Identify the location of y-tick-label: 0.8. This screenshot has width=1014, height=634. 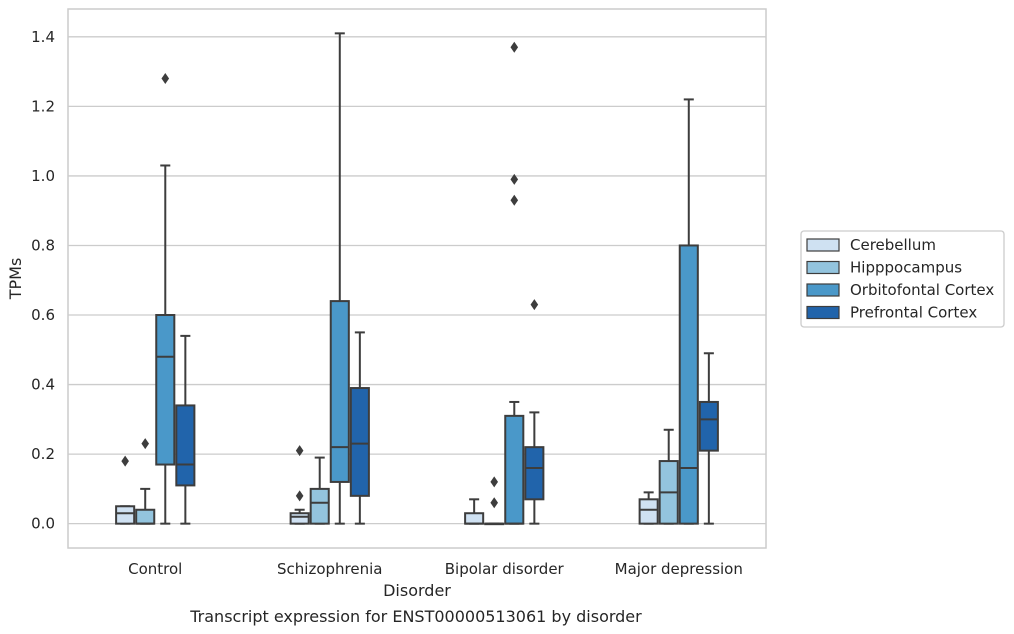
(43, 245).